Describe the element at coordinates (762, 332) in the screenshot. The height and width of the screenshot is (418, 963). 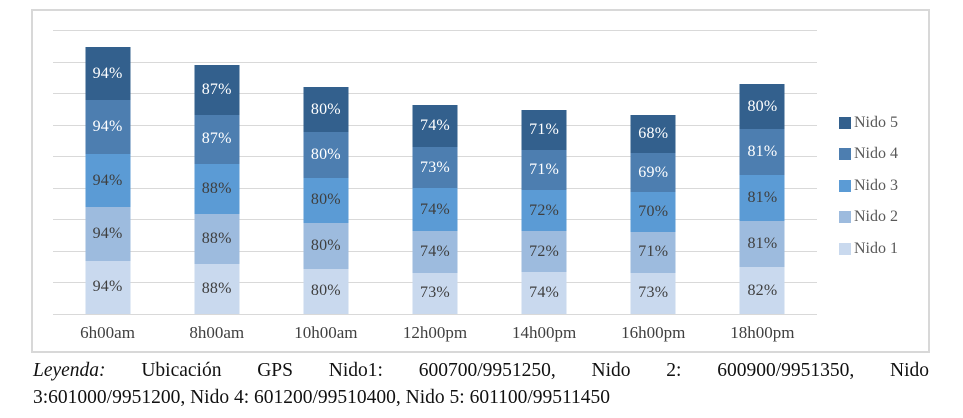
I see `category-label-18h00pm: 18h00pm` at that location.